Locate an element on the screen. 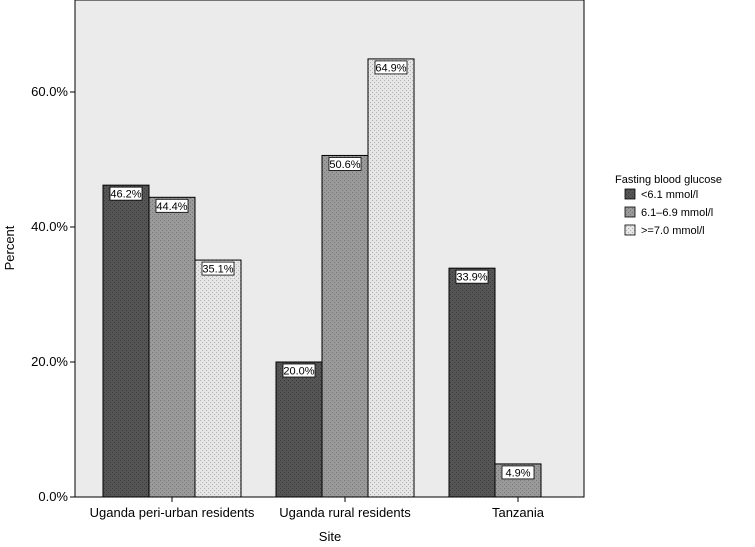  y-tick-label: 60.0% is located at coordinates (49, 91).